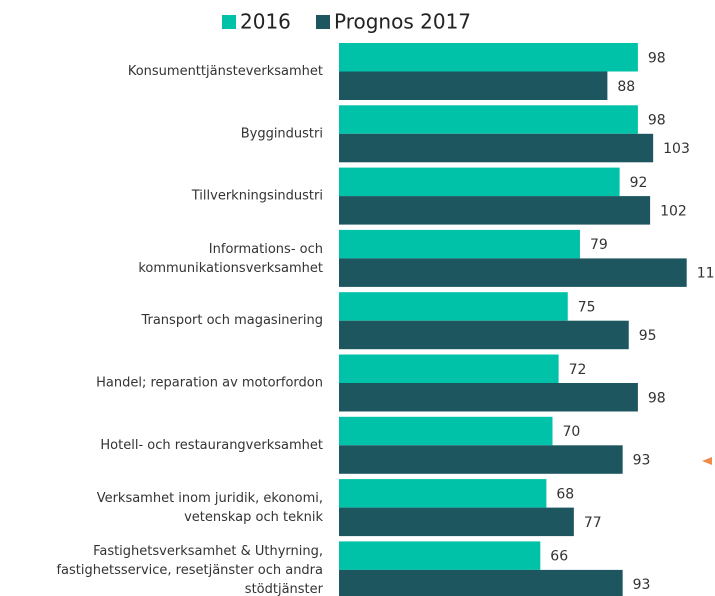  I want to click on legend-label: Prognos 2017, so click(402, 22).